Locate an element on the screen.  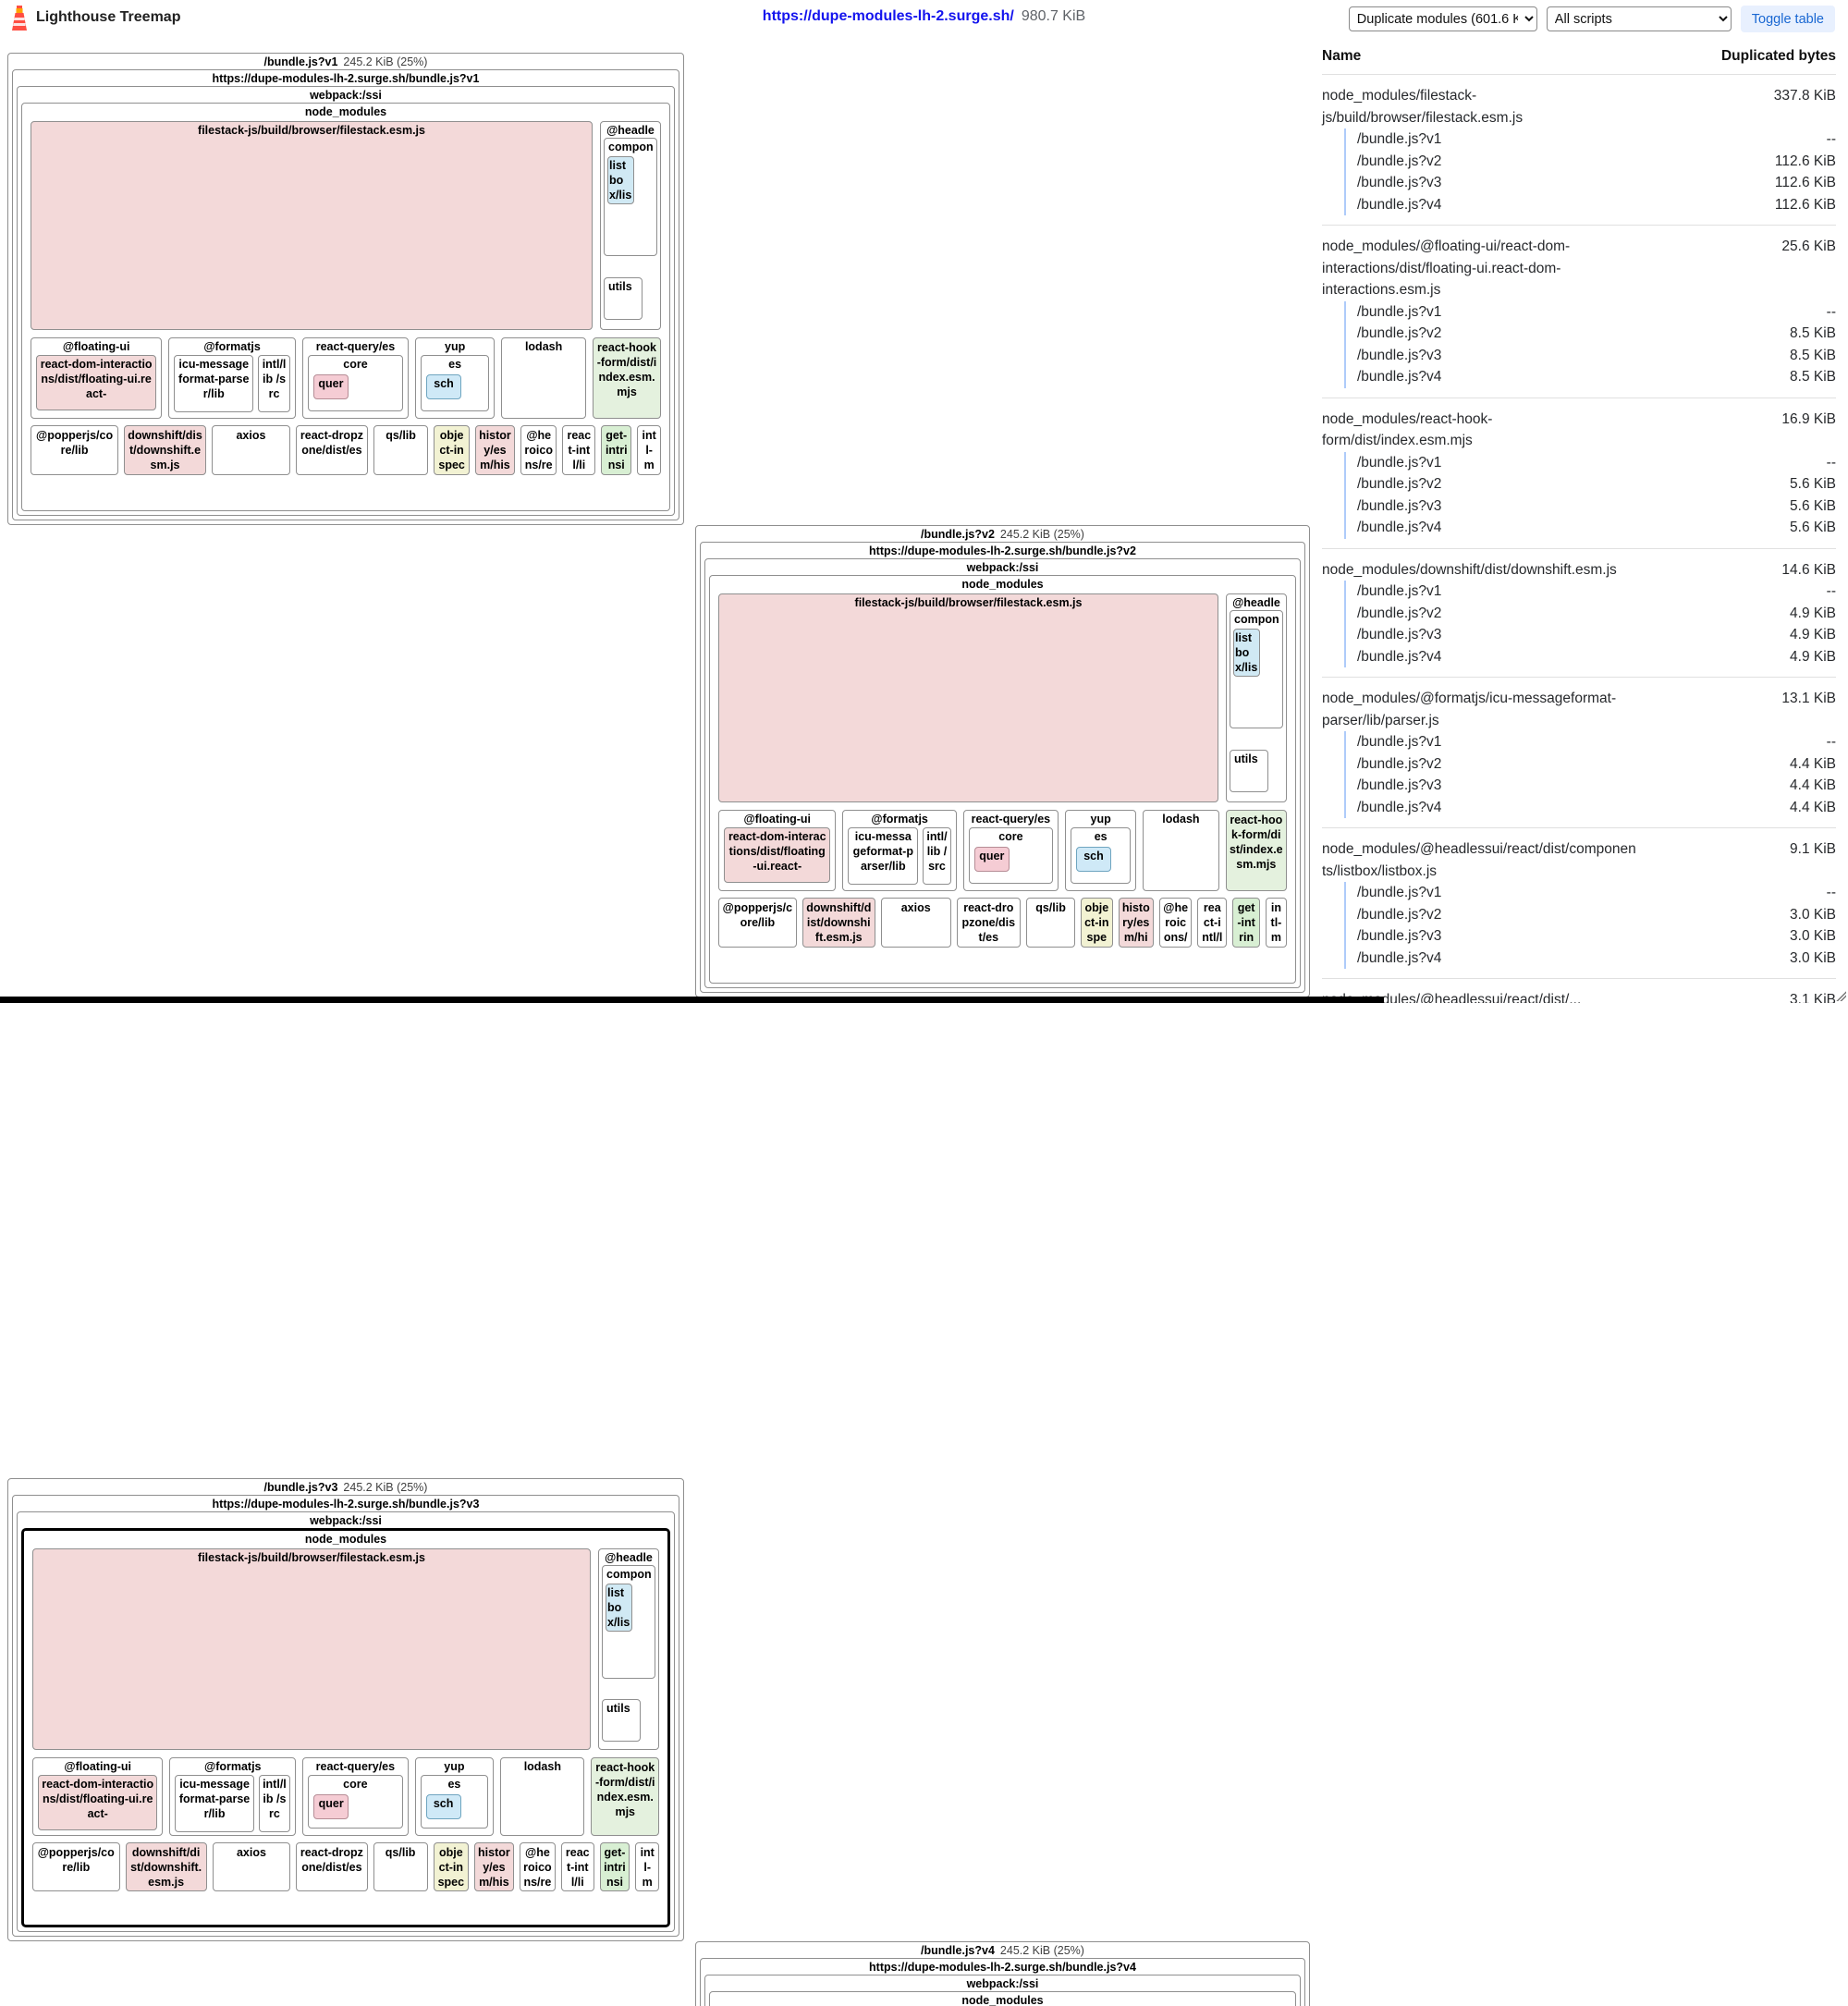
script-select: All scripts is located at coordinates (1639, 18).